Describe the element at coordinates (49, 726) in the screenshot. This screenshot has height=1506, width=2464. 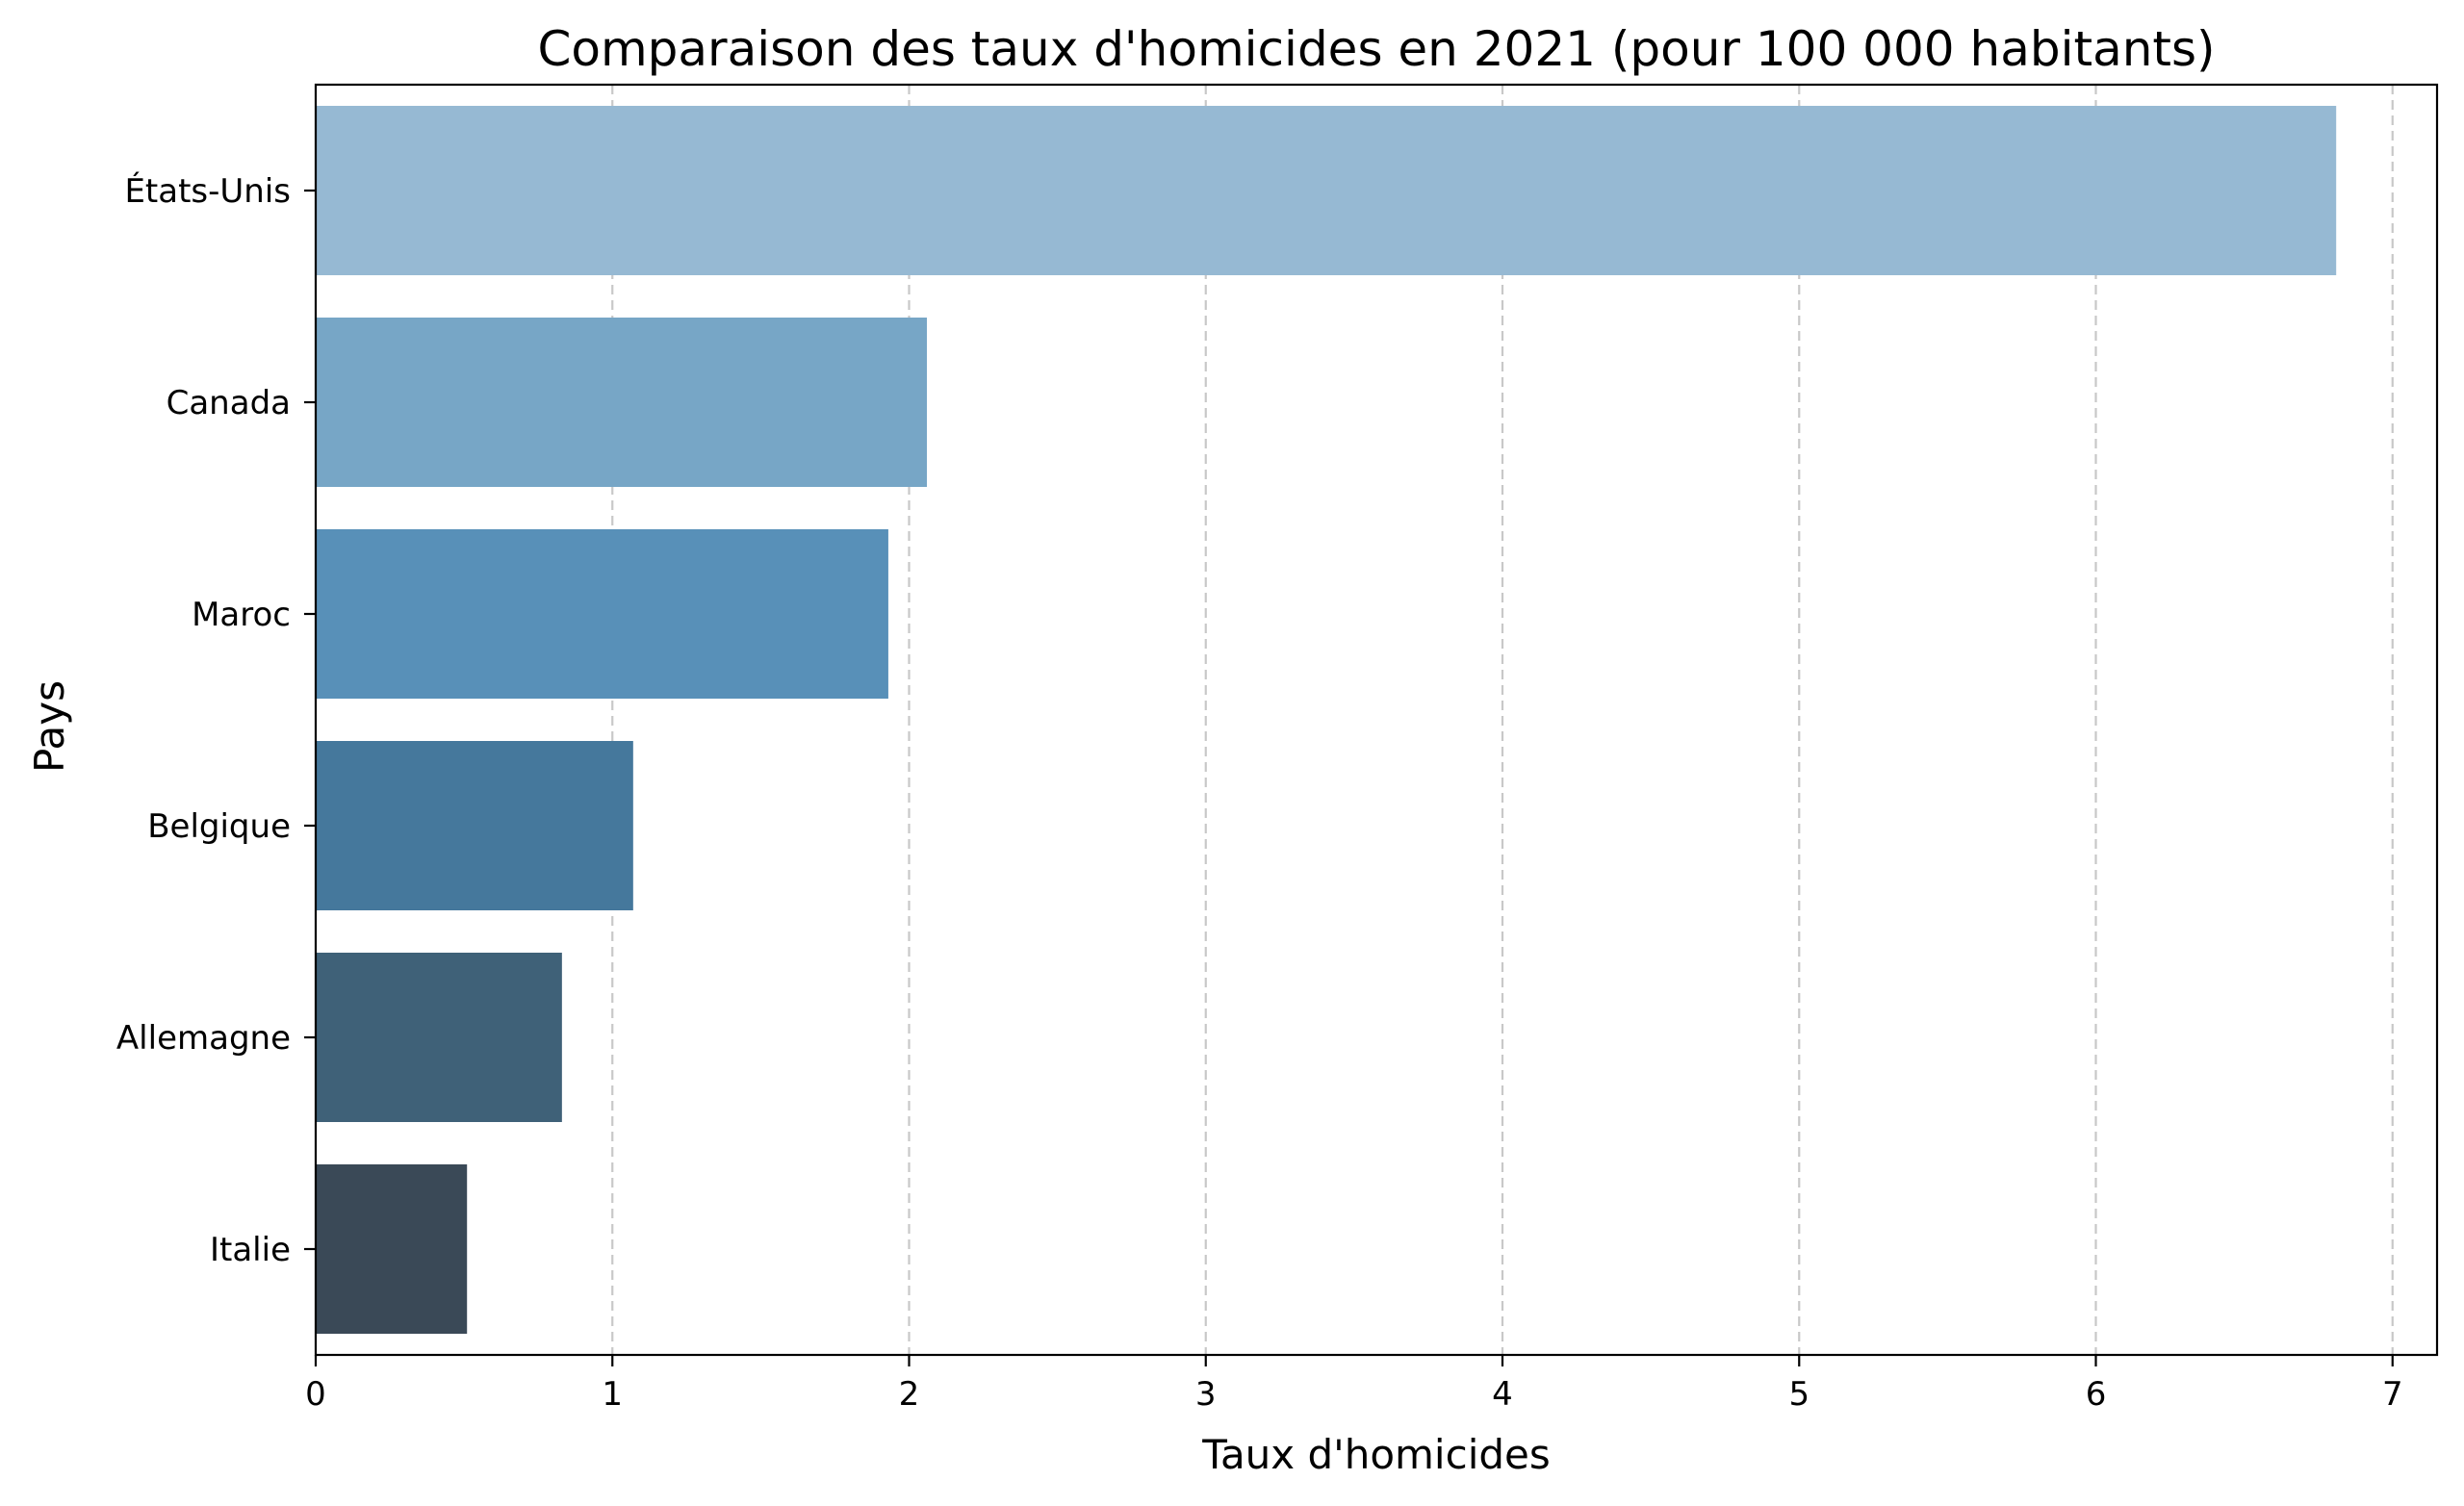
I see `y-axis-title: Pays` at that location.